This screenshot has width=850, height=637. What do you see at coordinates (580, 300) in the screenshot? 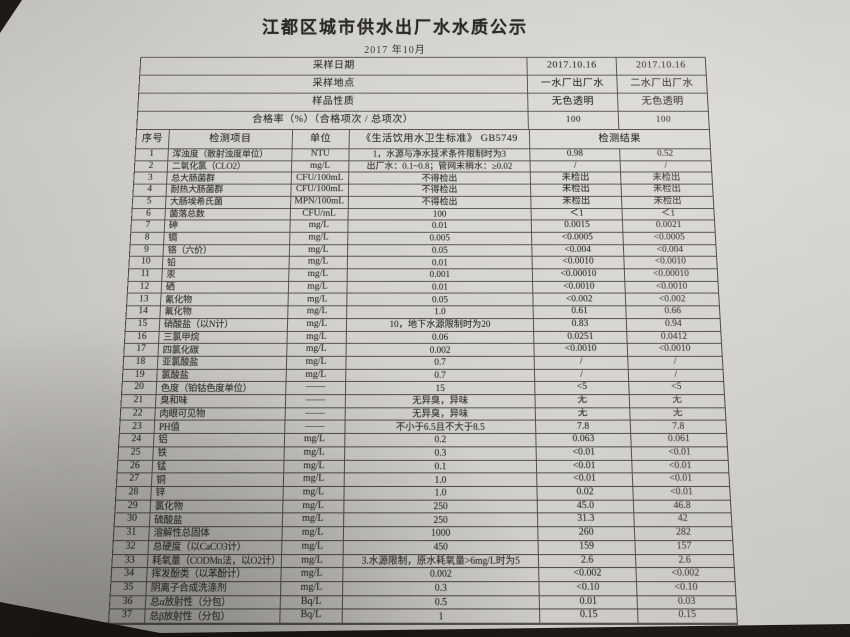
I see `cell-result-plant1: <0.002` at bounding box center [580, 300].